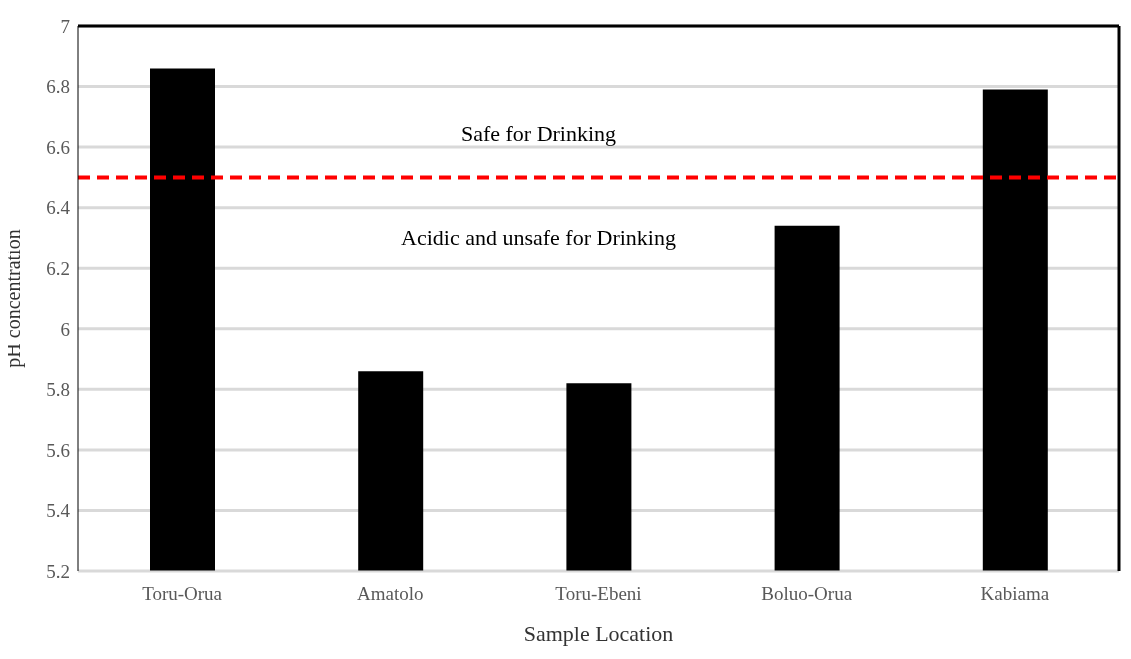 This screenshot has height=659, width=1131. Describe the element at coordinates (538, 238) in the screenshot. I see `annotation: Acidic and unsafe for Drinking` at that location.